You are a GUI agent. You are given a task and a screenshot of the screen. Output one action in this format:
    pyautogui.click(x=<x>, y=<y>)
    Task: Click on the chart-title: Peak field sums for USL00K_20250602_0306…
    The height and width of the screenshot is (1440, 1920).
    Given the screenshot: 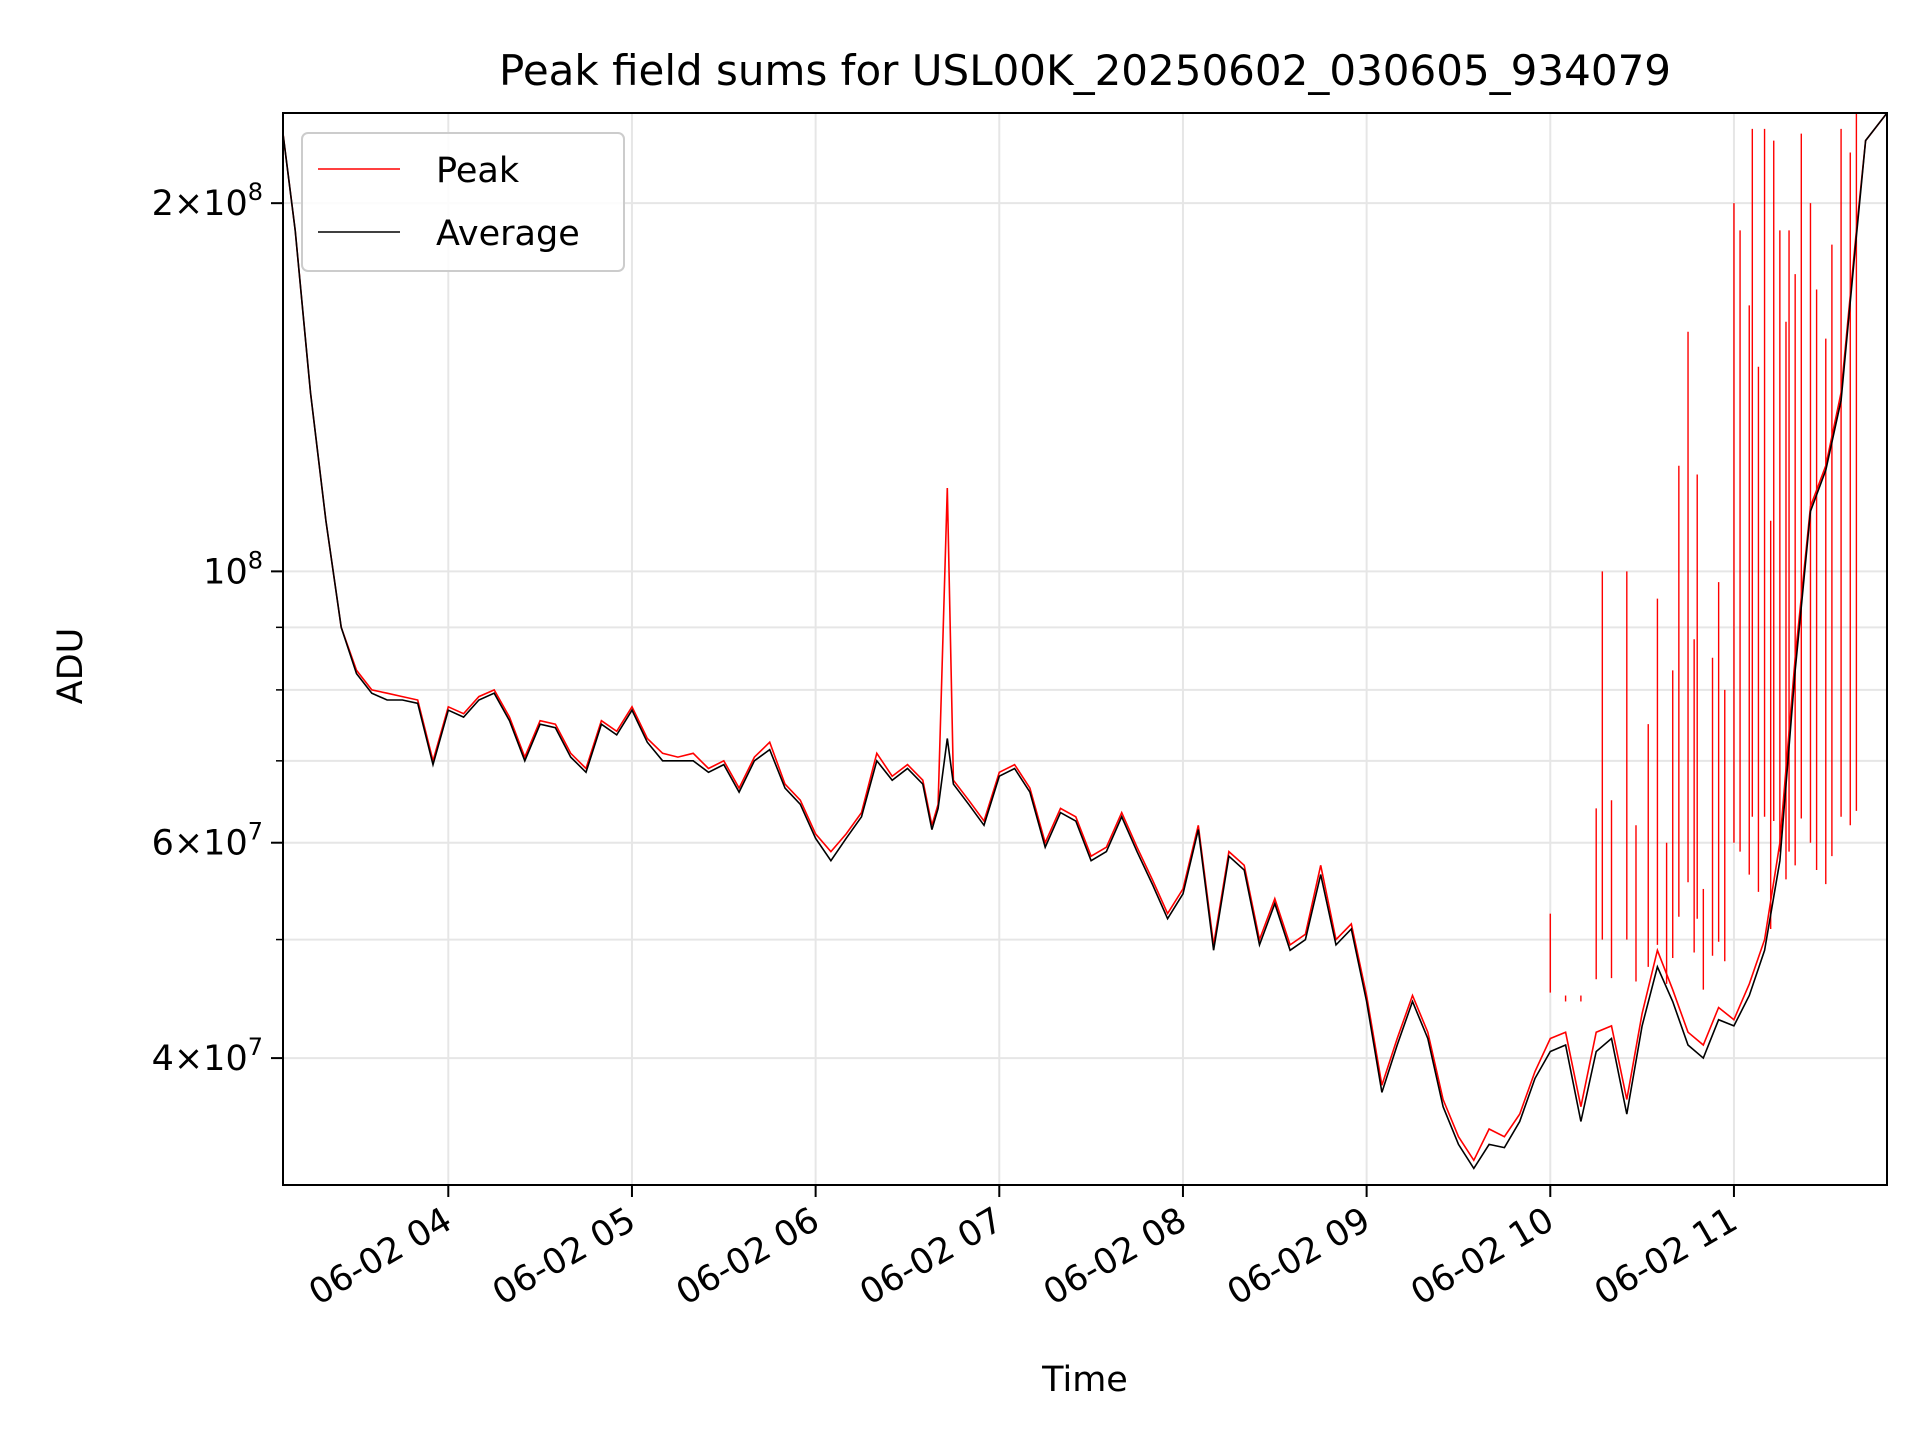 What is the action you would take?
    pyautogui.click(x=1085, y=70)
    